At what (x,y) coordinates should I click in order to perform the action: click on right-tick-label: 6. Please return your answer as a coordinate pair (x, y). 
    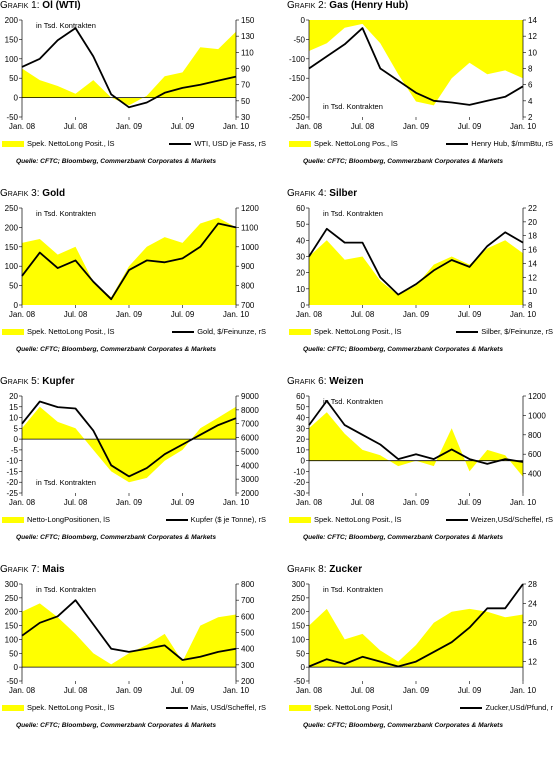
    Looking at the image, I should click on (530, 85).